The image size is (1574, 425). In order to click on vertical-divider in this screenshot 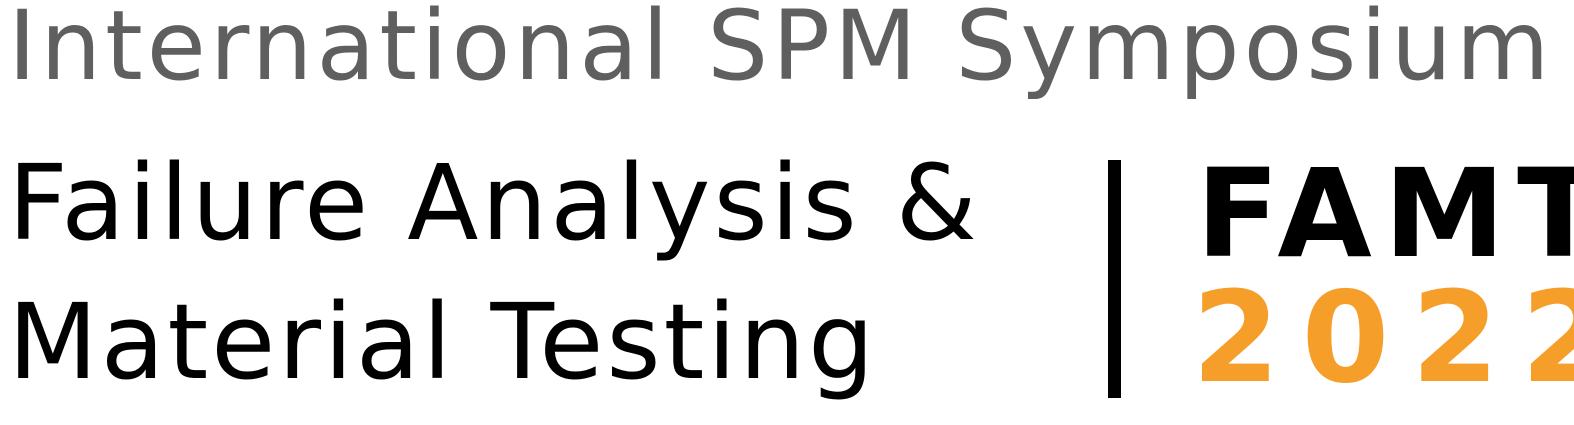, I will do `click(1114, 279)`.